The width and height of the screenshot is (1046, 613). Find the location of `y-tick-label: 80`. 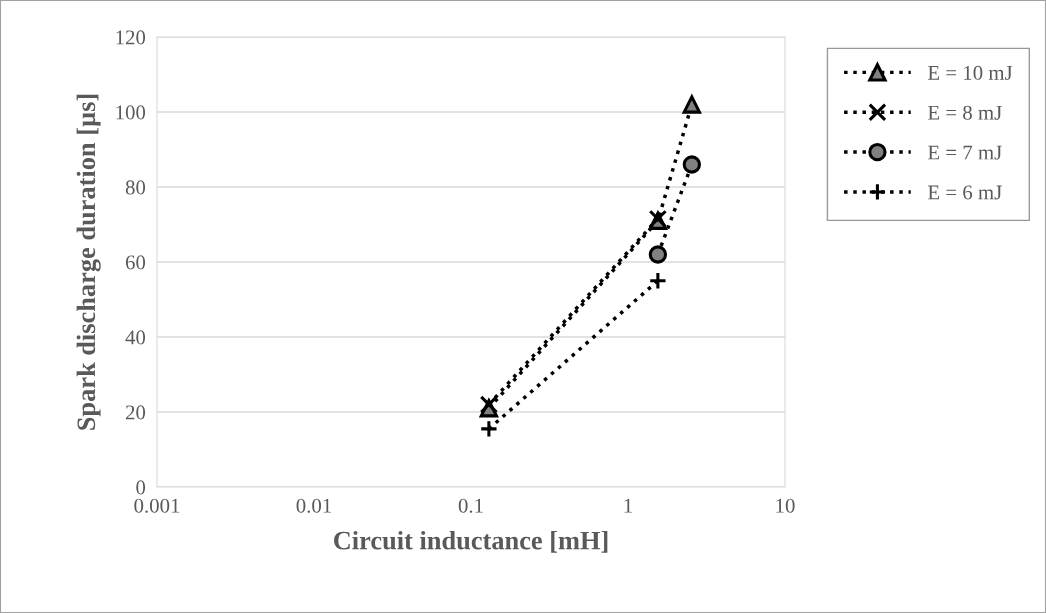

y-tick-label: 80 is located at coordinates (135, 187).